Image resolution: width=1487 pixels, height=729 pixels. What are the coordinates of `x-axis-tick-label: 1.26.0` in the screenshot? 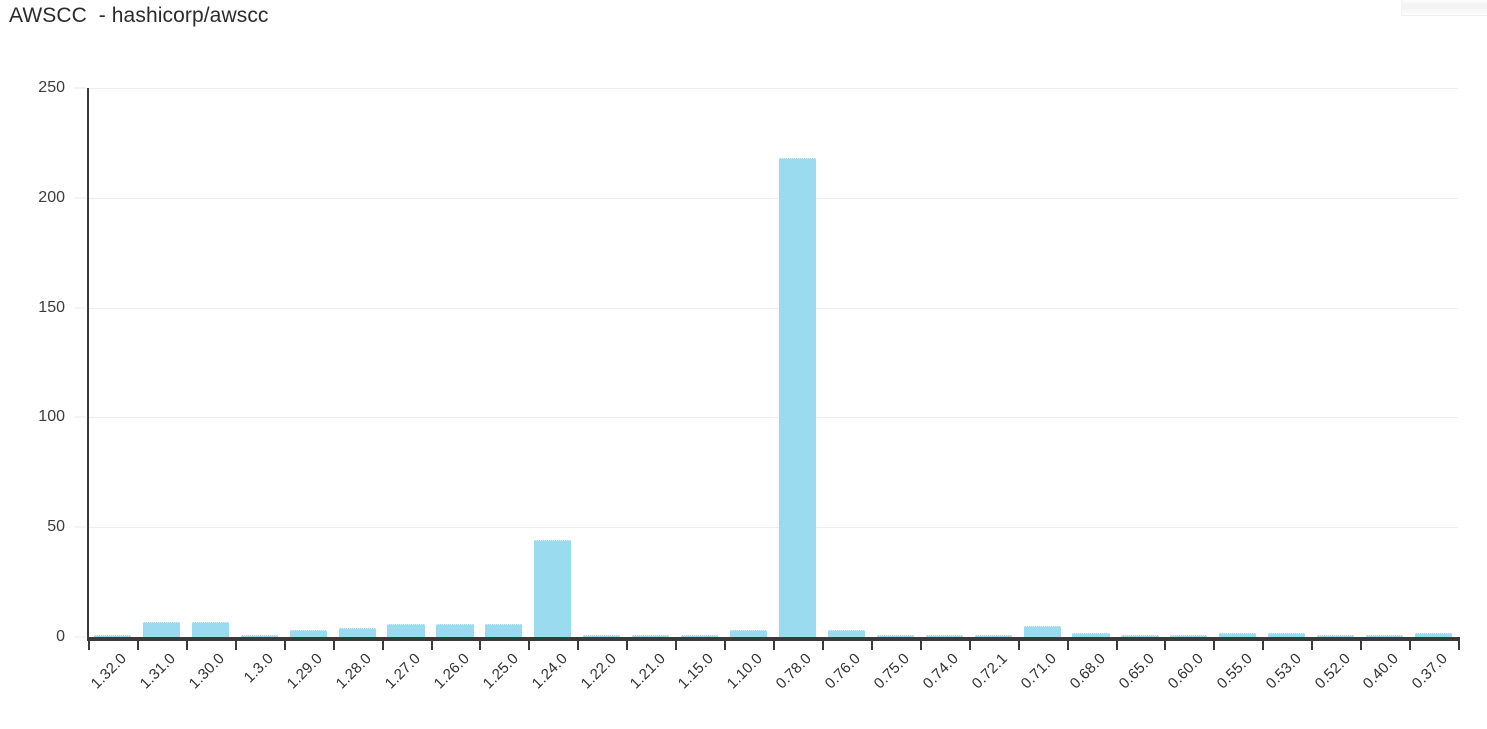 It's located at (451, 671).